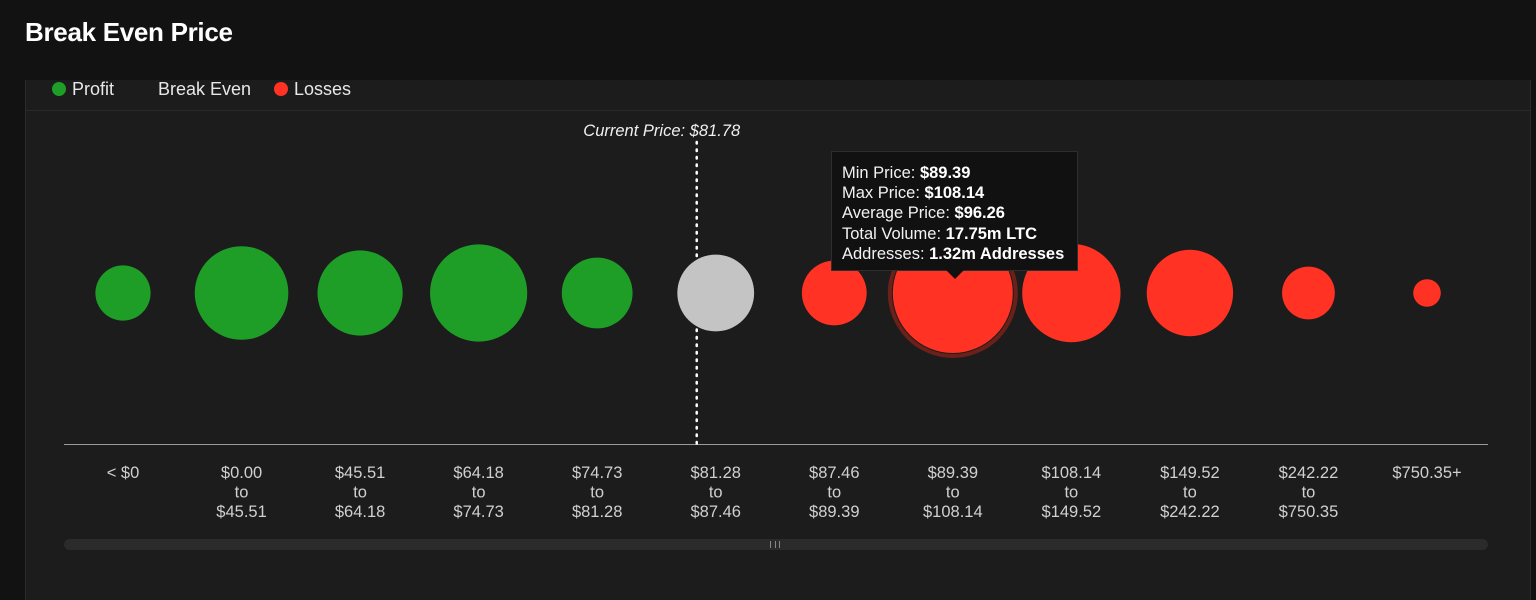  I want to click on horizontal-scrollbar, so click(776, 544).